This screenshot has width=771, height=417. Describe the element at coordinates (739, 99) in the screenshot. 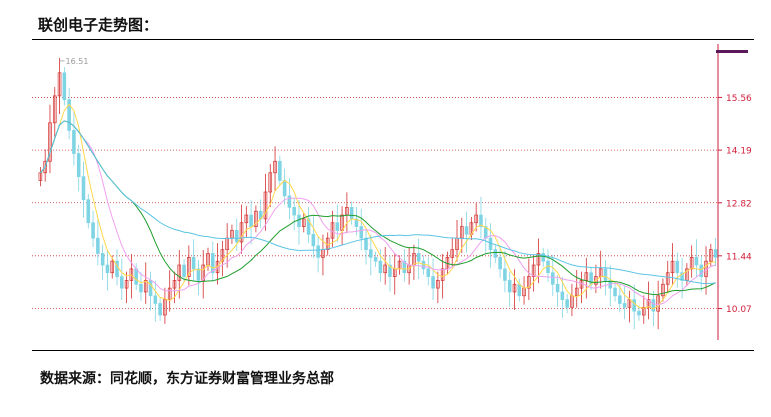

I see `y-tick-label: 15.56` at that location.